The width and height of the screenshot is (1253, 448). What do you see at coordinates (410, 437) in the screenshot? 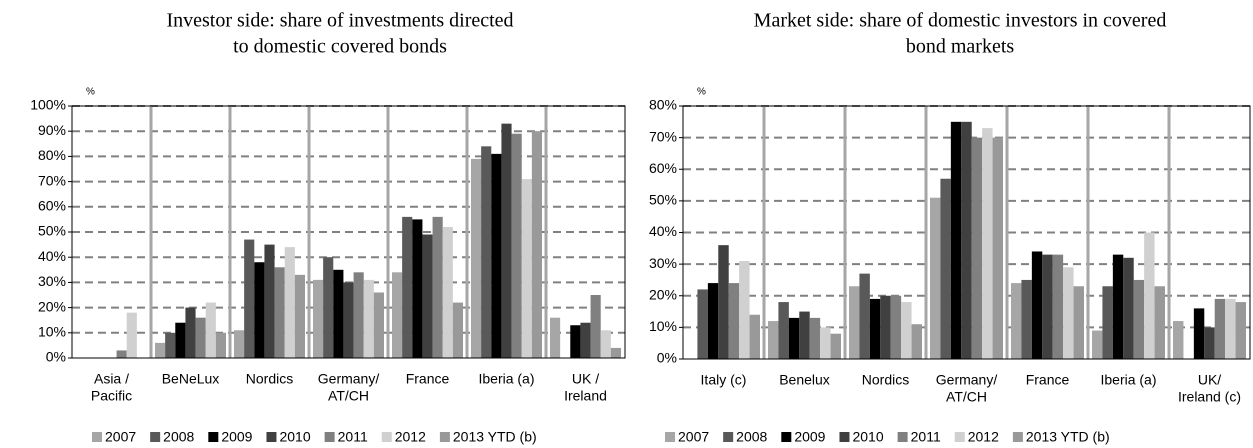
I see `legend-label: 2012` at bounding box center [410, 437].